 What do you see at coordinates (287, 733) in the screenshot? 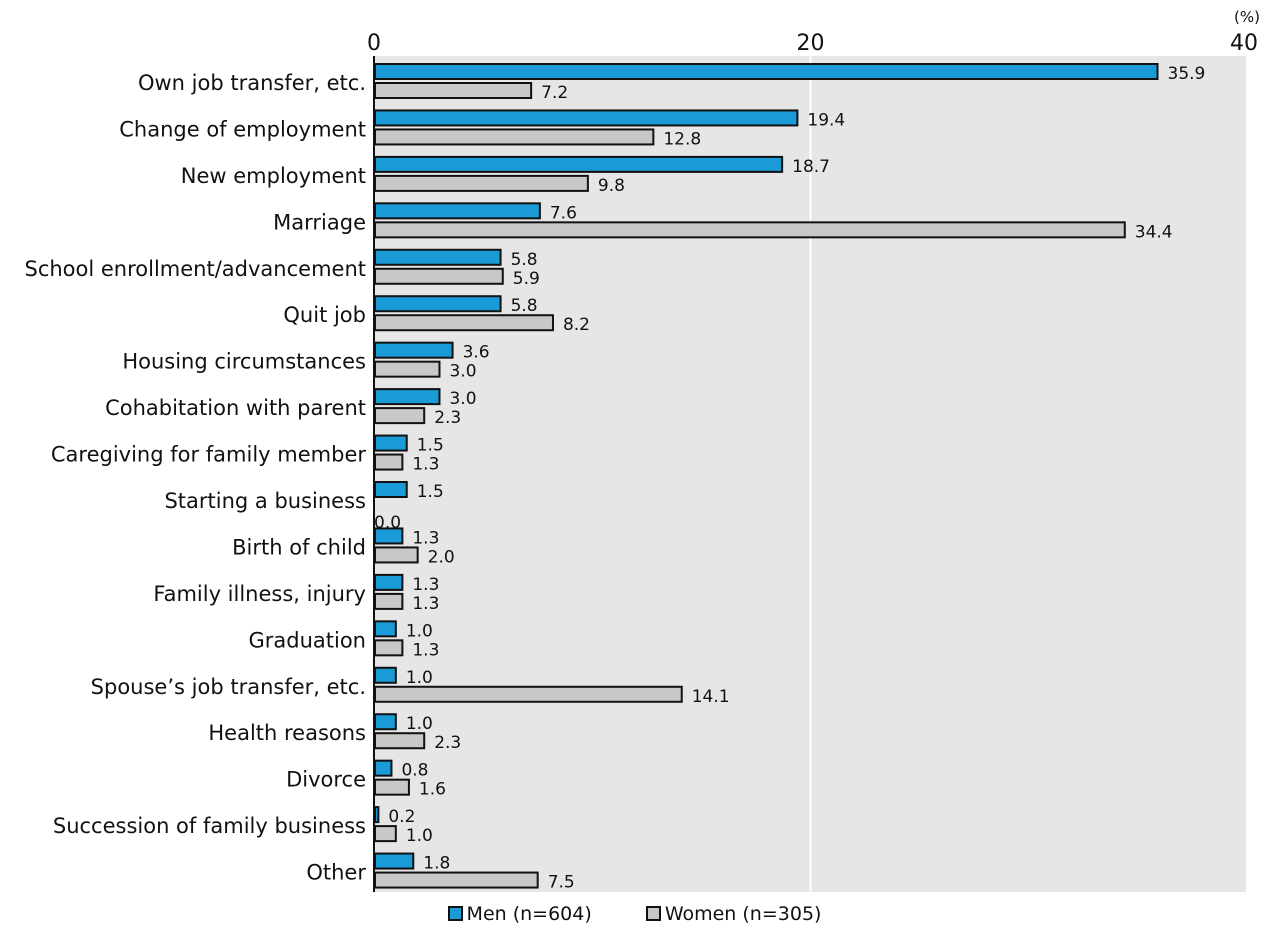
I see `category-label: Health reasons` at bounding box center [287, 733].